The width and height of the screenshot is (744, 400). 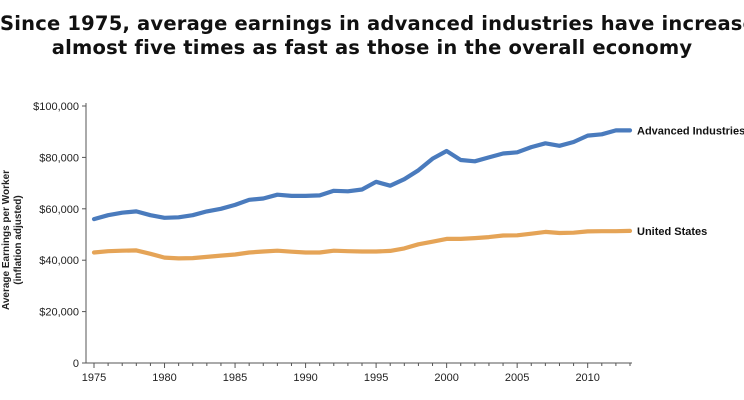 What do you see at coordinates (305, 378) in the screenshot?
I see `x-tick-label: 1990` at bounding box center [305, 378].